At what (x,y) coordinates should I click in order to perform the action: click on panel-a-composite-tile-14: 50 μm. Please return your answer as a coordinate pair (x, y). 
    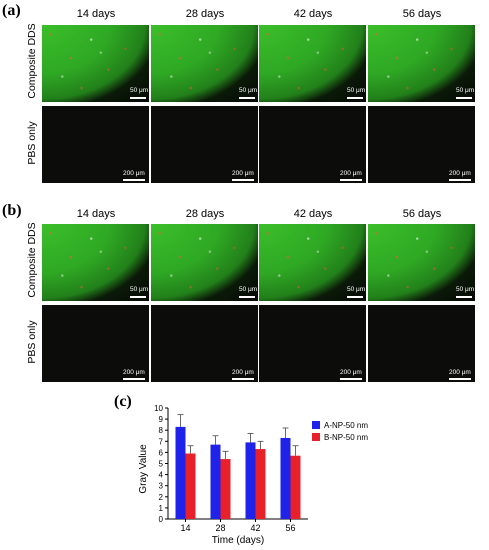
    Looking at the image, I should click on (95, 63).